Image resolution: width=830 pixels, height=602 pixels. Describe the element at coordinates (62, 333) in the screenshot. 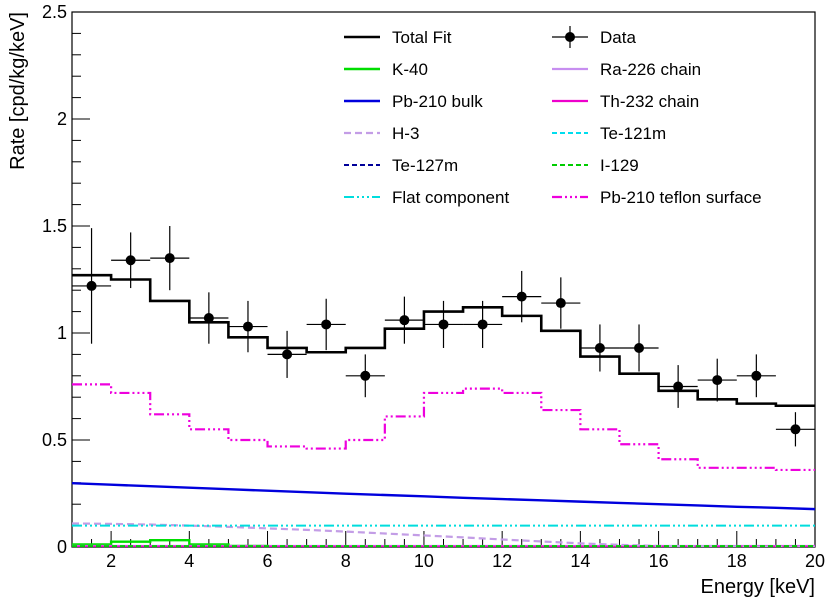

I see `y-tick-label: 1` at that location.